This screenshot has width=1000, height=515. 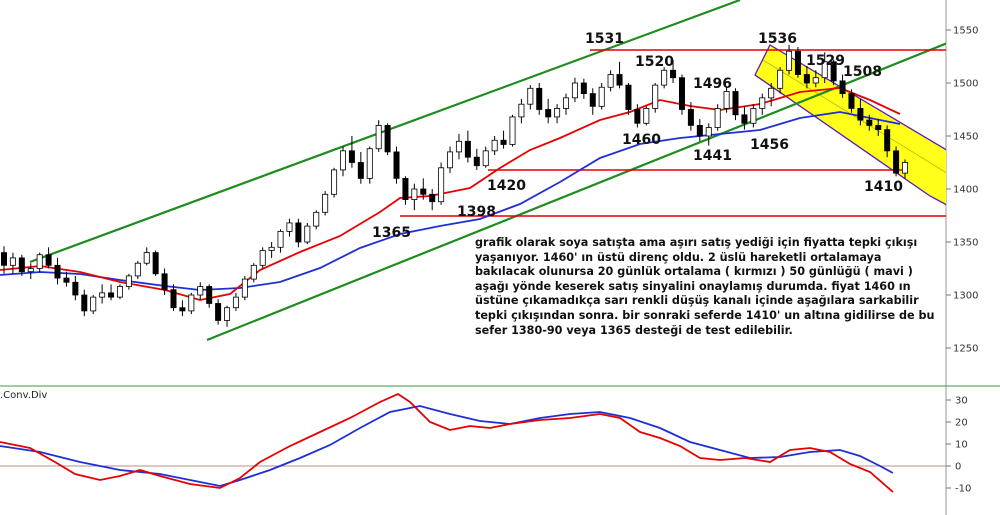 What do you see at coordinates (963, 489) in the screenshot?
I see `indicator-tick-label: -10` at bounding box center [963, 489].